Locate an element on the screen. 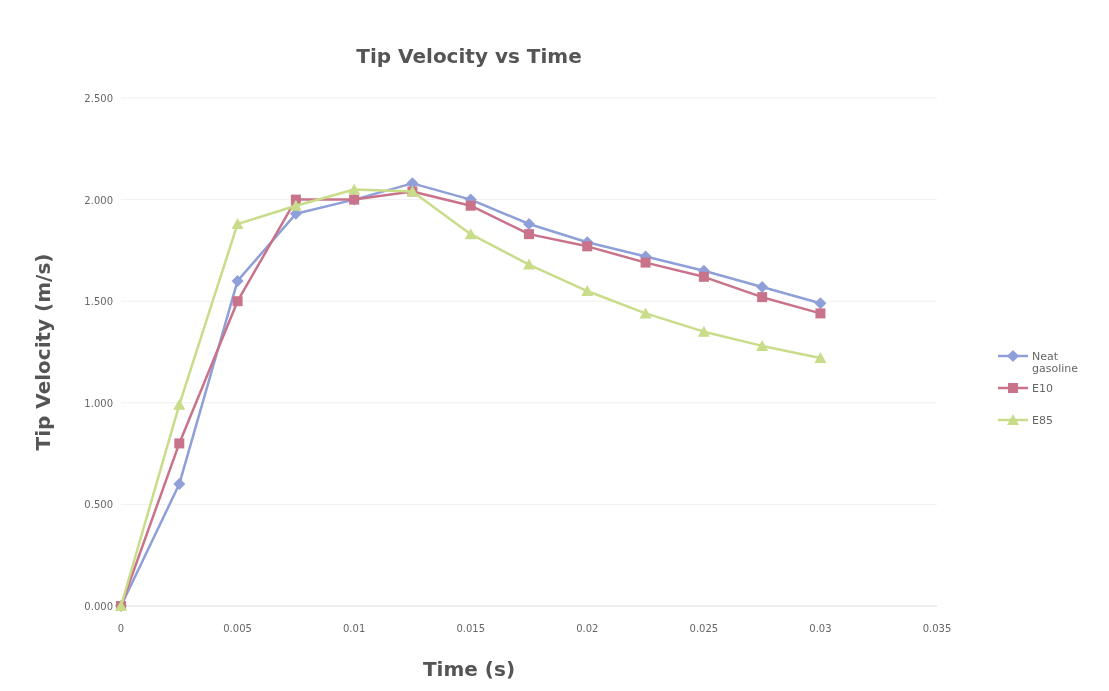  chart-title: Tip Velocity vs Time is located at coordinates (469, 56).